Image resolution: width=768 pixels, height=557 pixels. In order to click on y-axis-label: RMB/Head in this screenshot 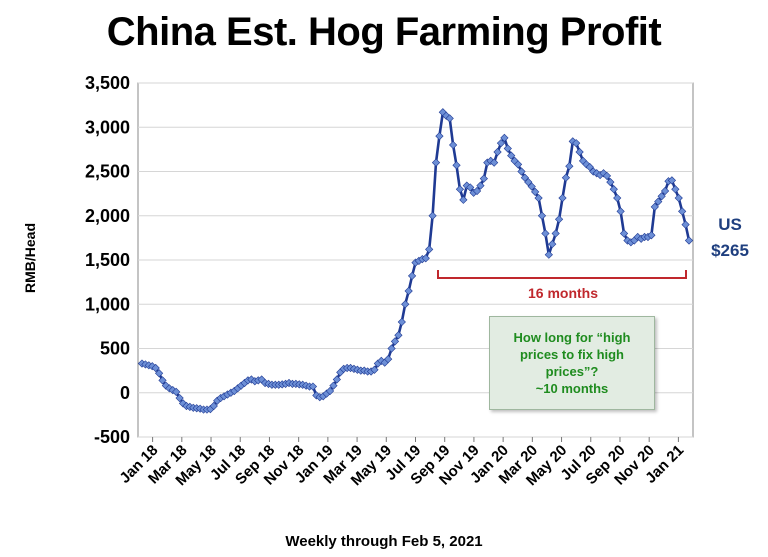, I will do `click(30, 258)`.